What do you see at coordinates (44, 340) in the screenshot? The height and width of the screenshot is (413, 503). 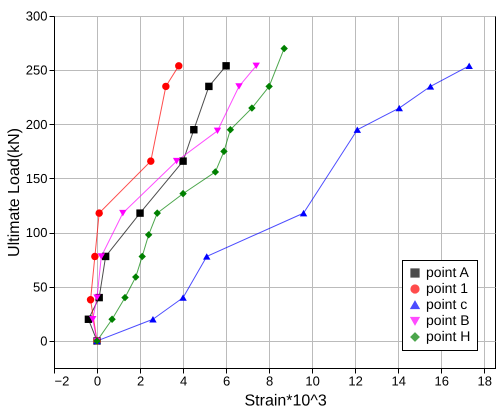 I see `y-tick-label: 0` at bounding box center [44, 340].